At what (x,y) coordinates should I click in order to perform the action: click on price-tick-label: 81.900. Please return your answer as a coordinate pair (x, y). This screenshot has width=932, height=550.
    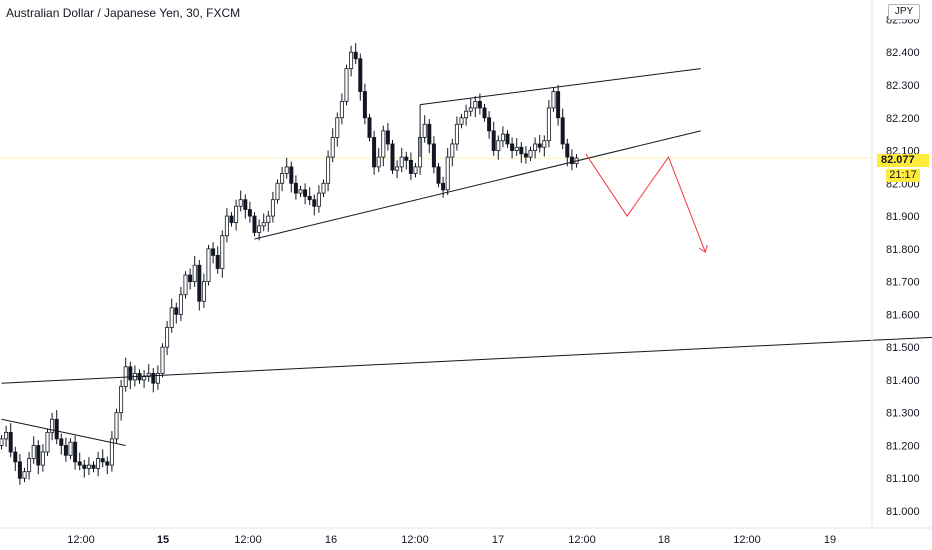
    Looking at the image, I should click on (903, 217).